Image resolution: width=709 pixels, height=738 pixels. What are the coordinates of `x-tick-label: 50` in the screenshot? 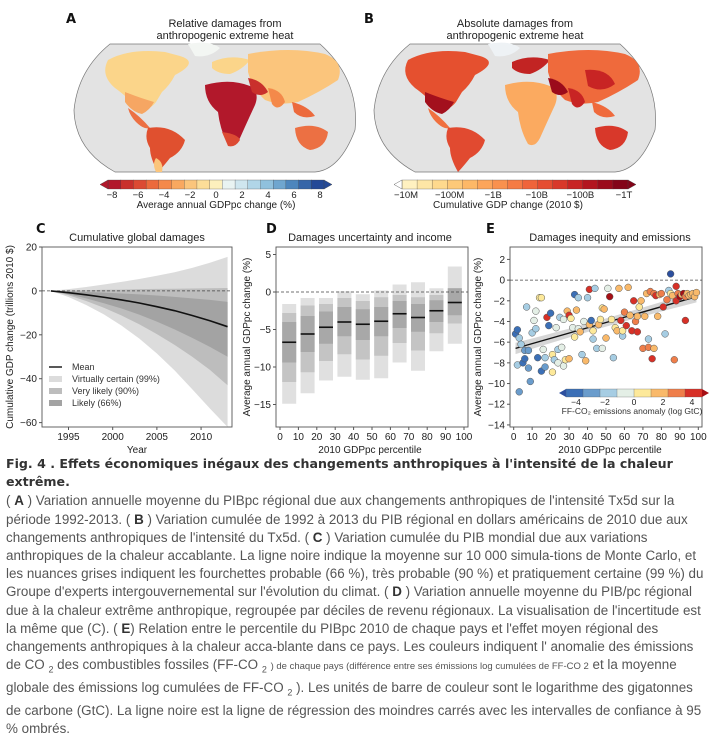 It's located at (606, 437).